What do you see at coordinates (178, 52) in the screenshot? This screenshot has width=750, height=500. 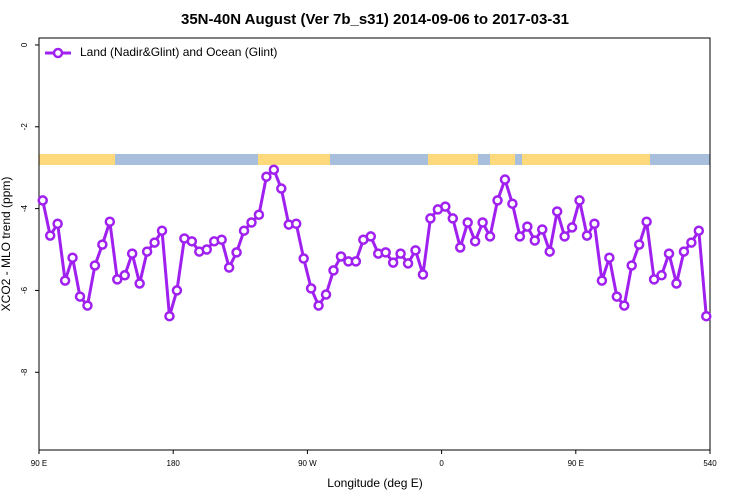 I see `legend-label: Land (Nadir&Glint) and Ocean (Glint)` at bounding box center [178, 52].